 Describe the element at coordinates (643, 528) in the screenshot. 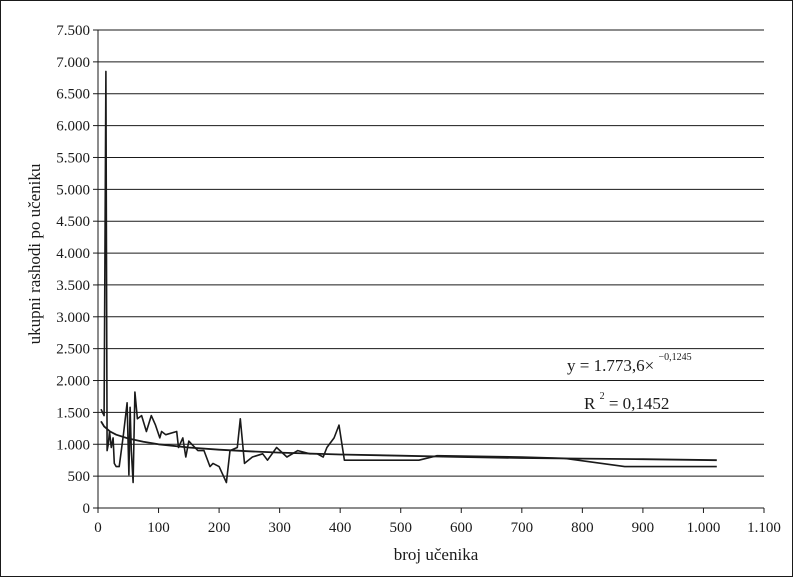

I see `x-tick-label: 900` at that location.